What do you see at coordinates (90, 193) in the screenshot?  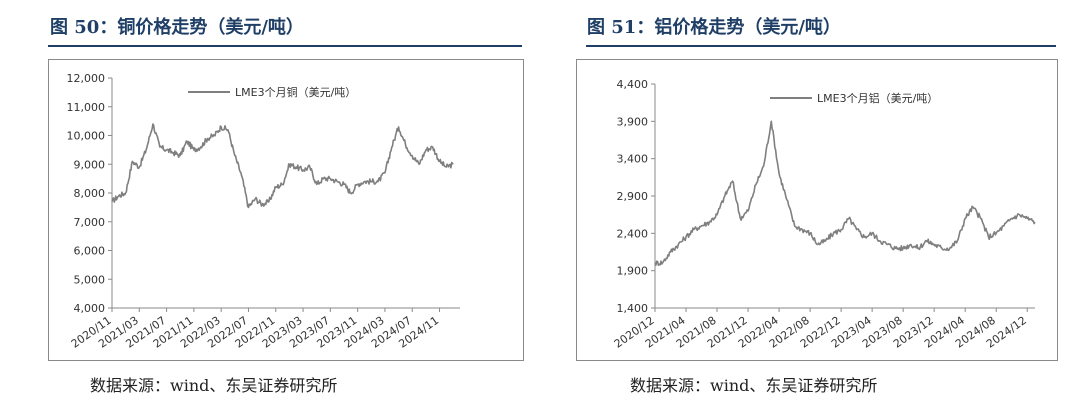 I see `copper-y-tick-label: 8,000` at bounding box center [90, 193].